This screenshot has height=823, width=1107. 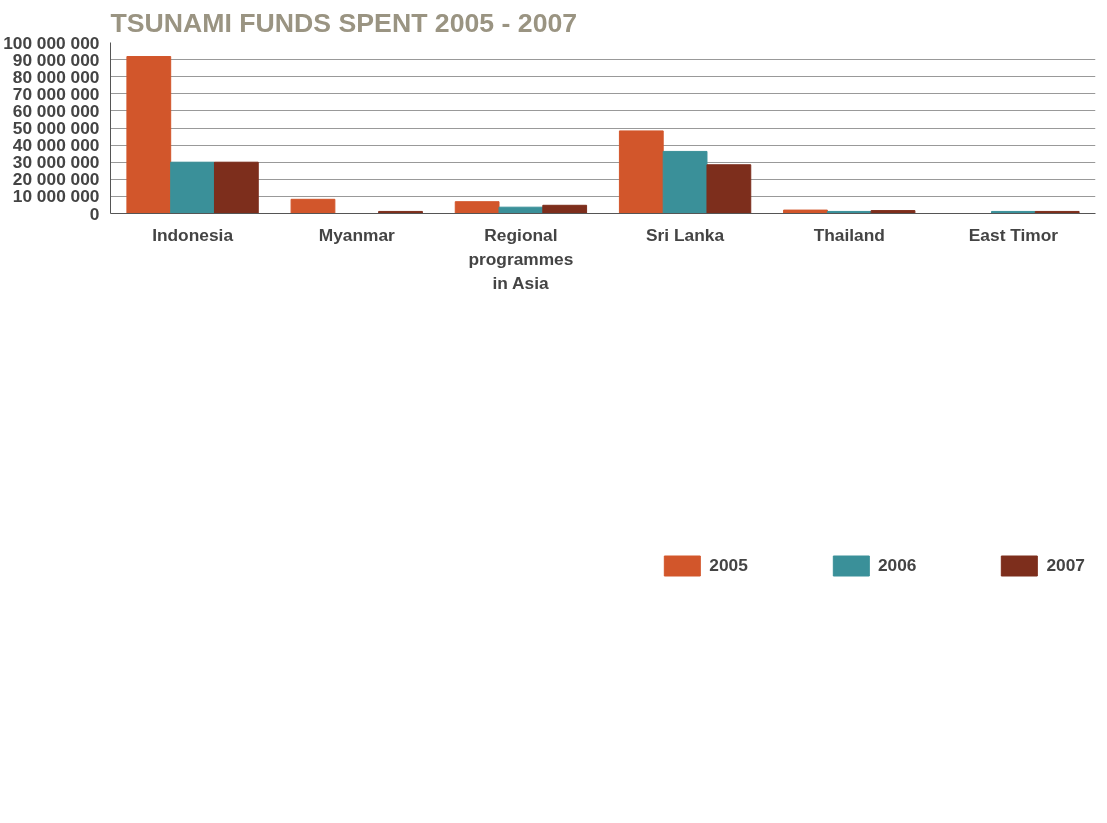 I want to click on x-tick-label: Regional programmes in Asia, so click(x=521, y=258).